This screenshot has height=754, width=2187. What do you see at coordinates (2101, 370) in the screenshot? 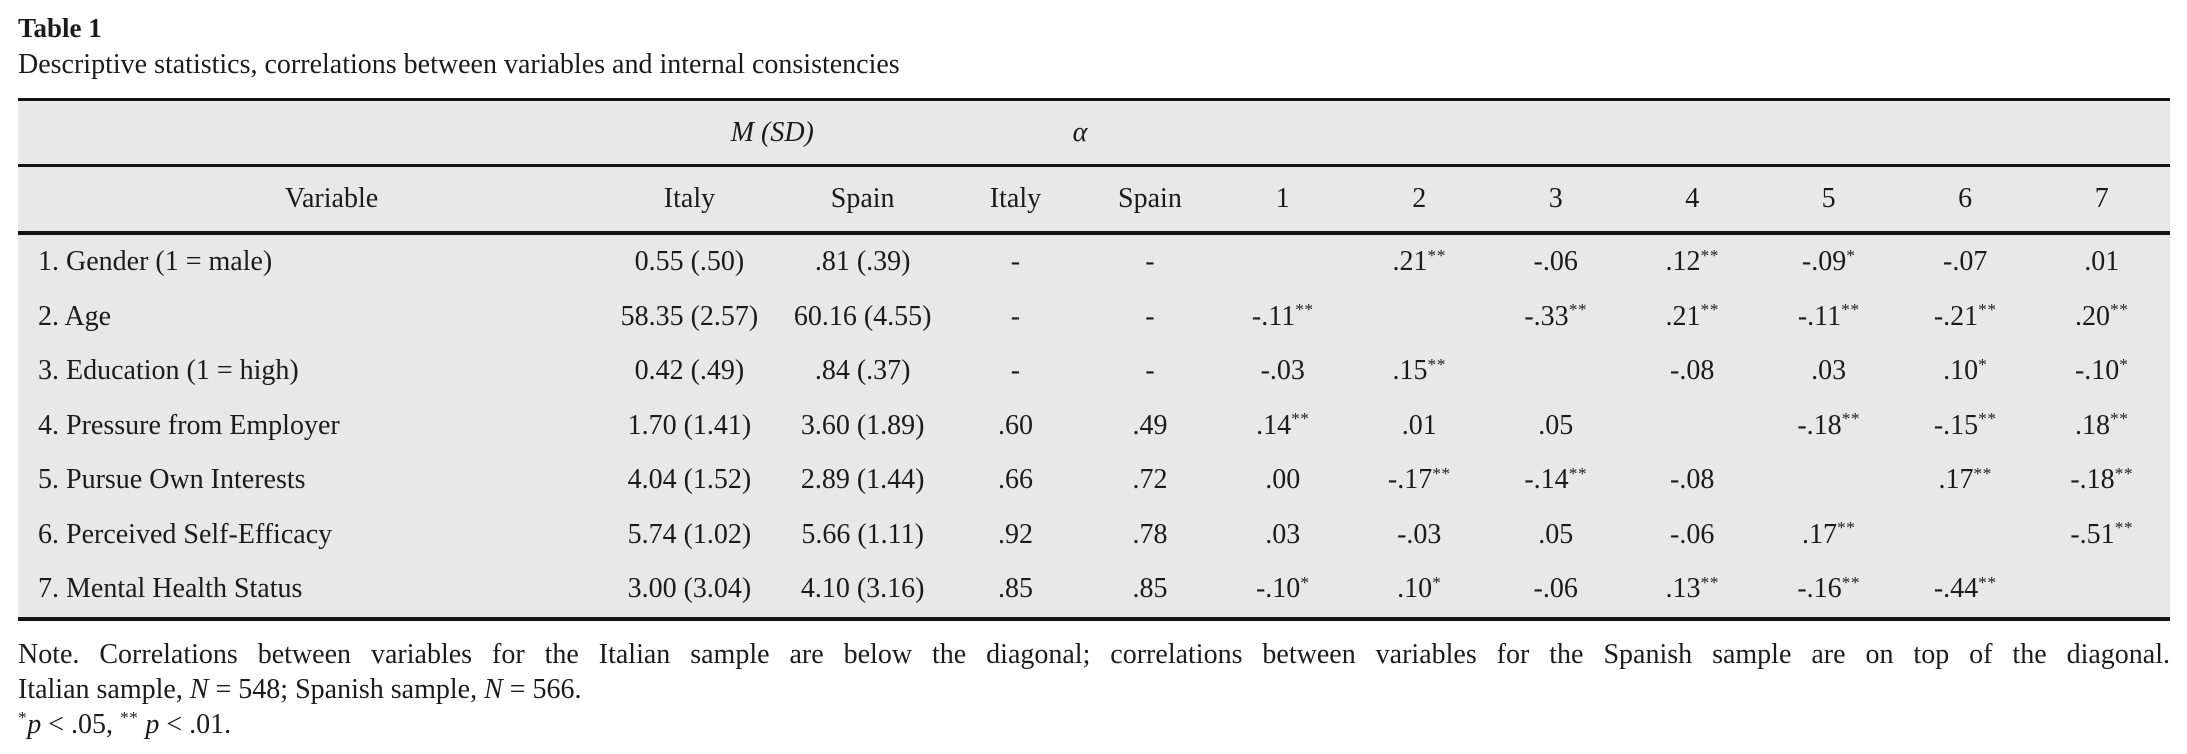
I see `corr-cell-7: -.10*` at bounding box center [2101, 370].